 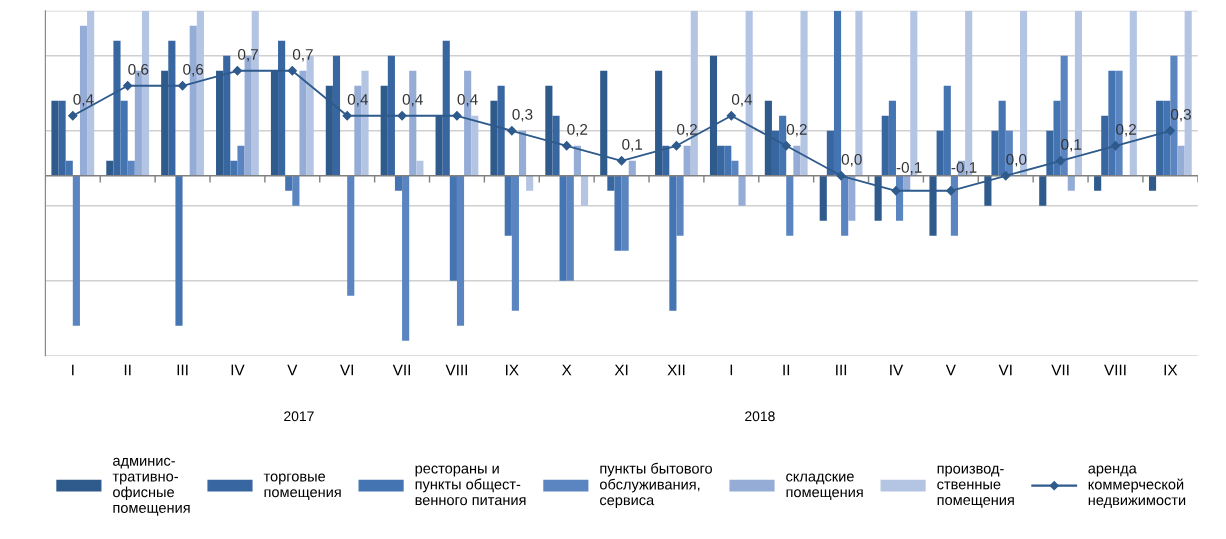 What do you see at coordinates (731, 370) in the screenshot?
I see `x-tick-label: I` at bounding box center [731, 370].